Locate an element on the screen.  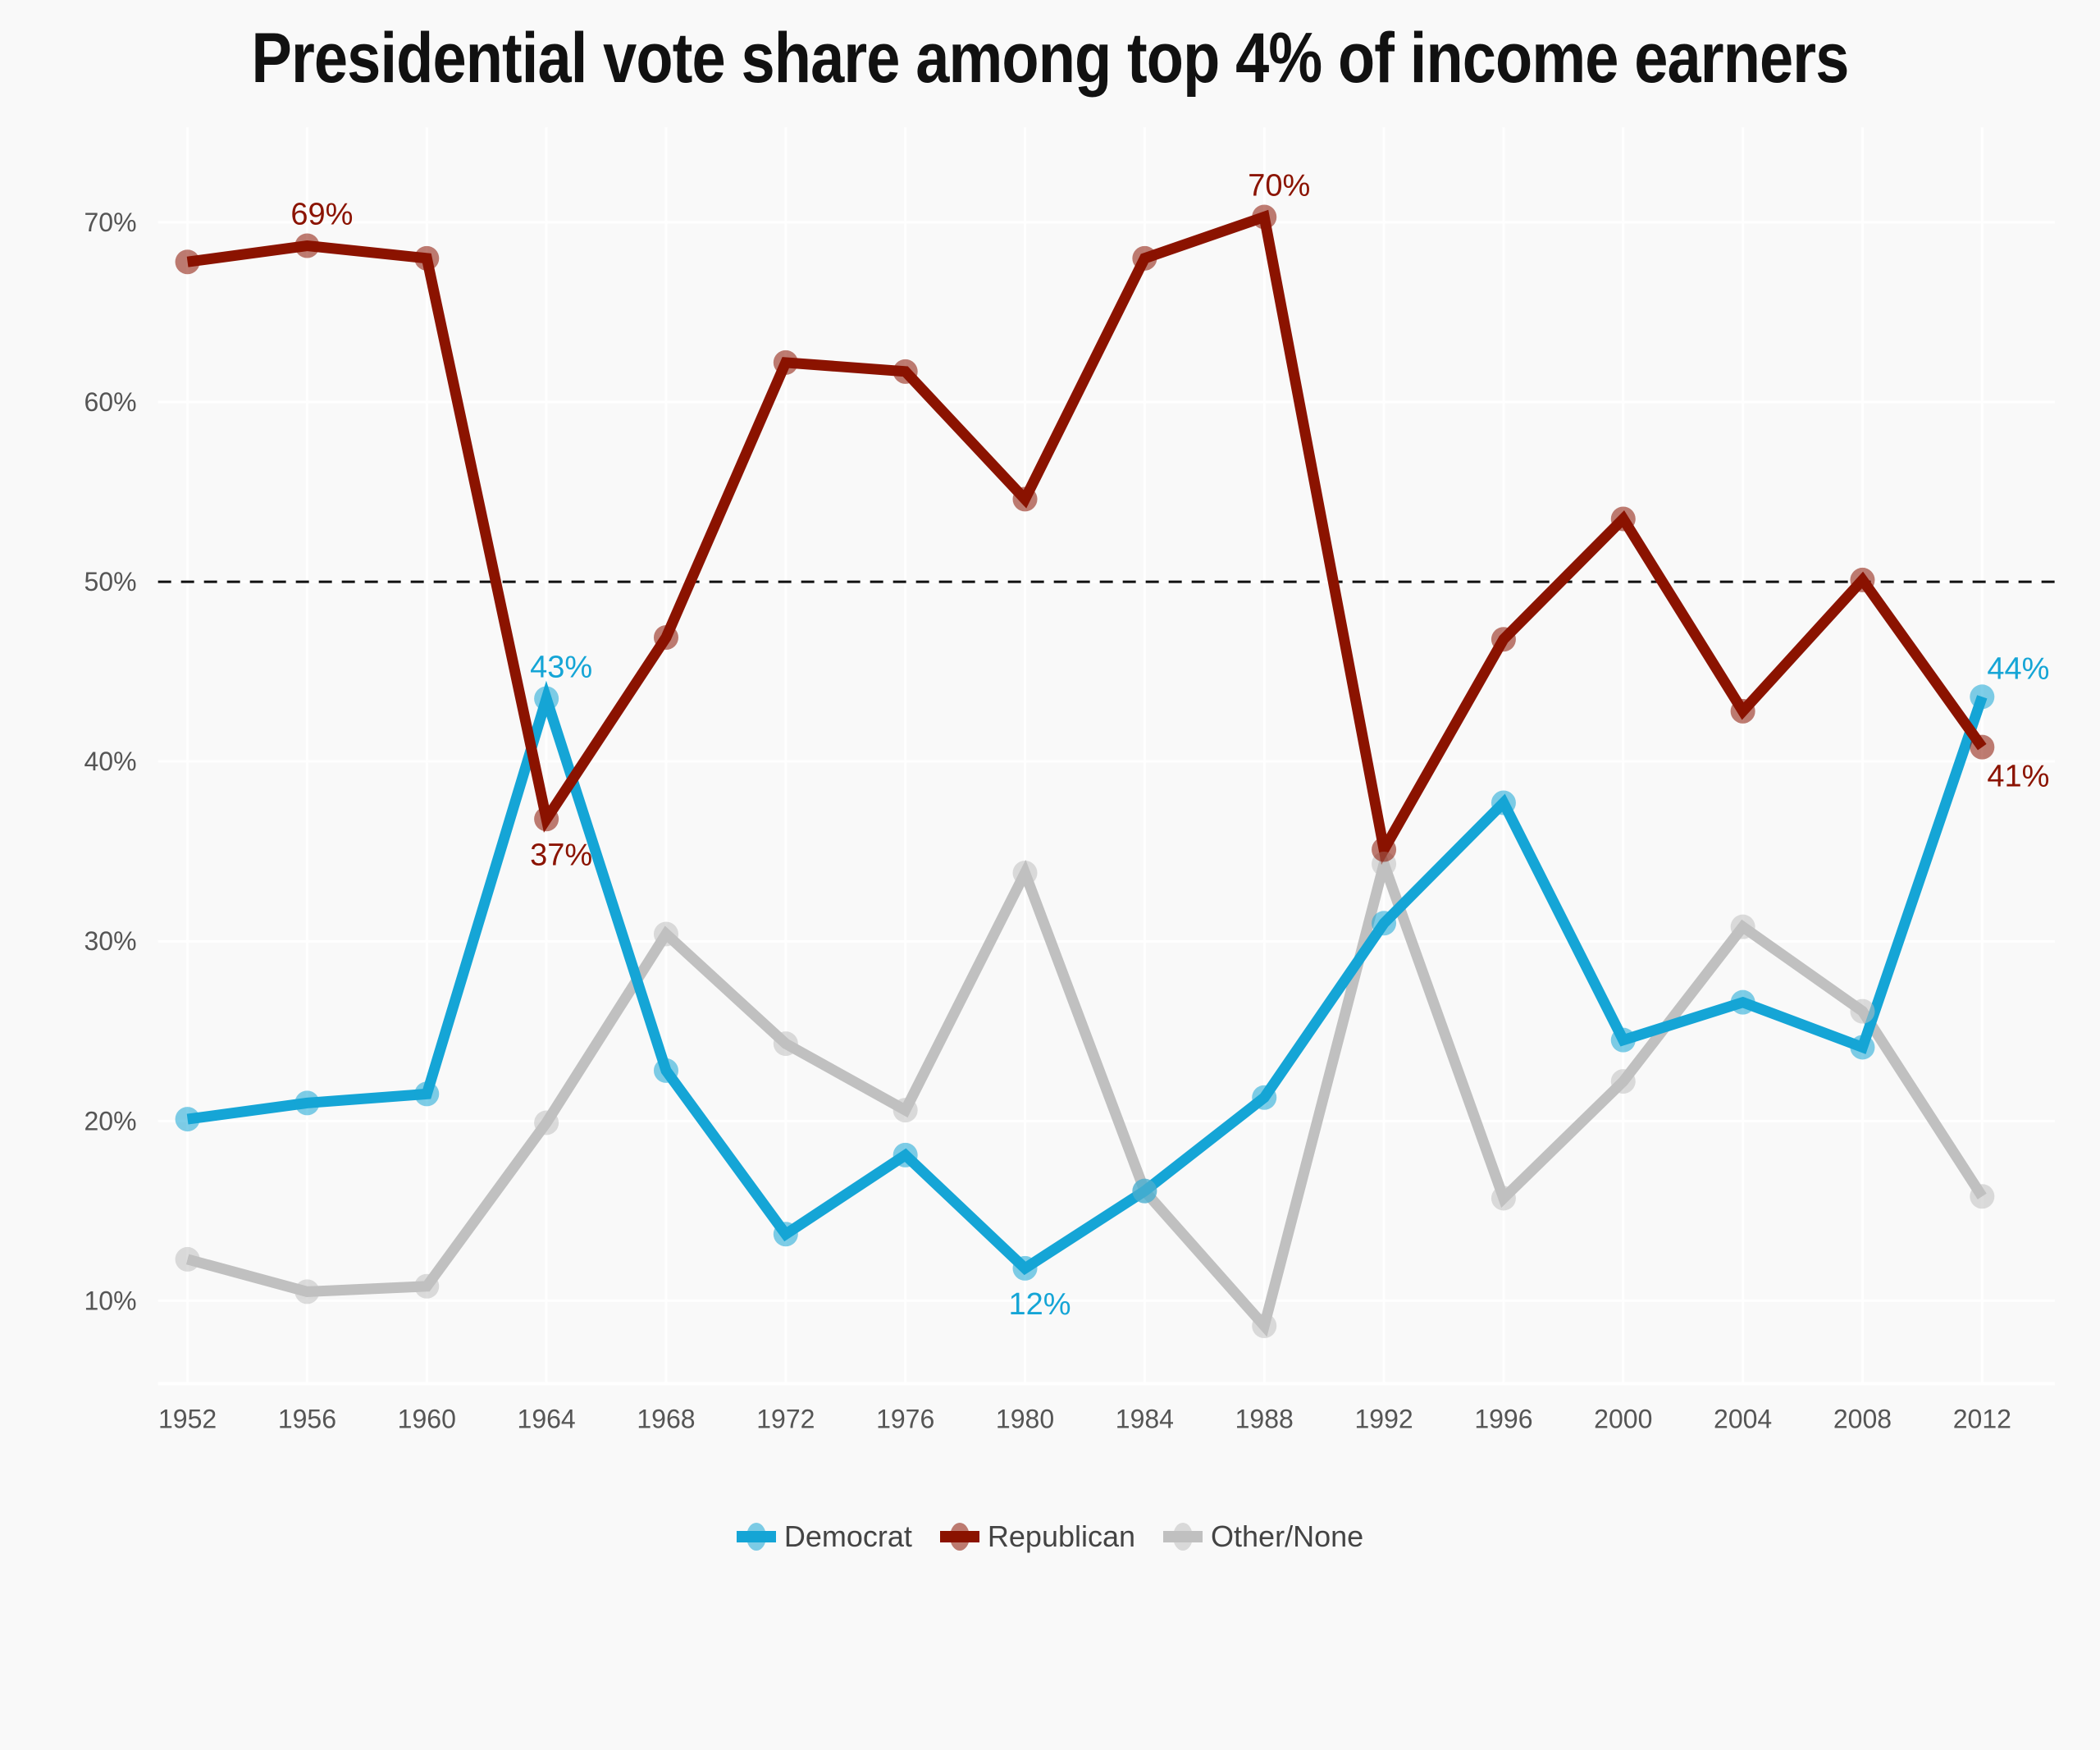
data-label-republican-1988: 70% is located at coordinates (1279, 185).